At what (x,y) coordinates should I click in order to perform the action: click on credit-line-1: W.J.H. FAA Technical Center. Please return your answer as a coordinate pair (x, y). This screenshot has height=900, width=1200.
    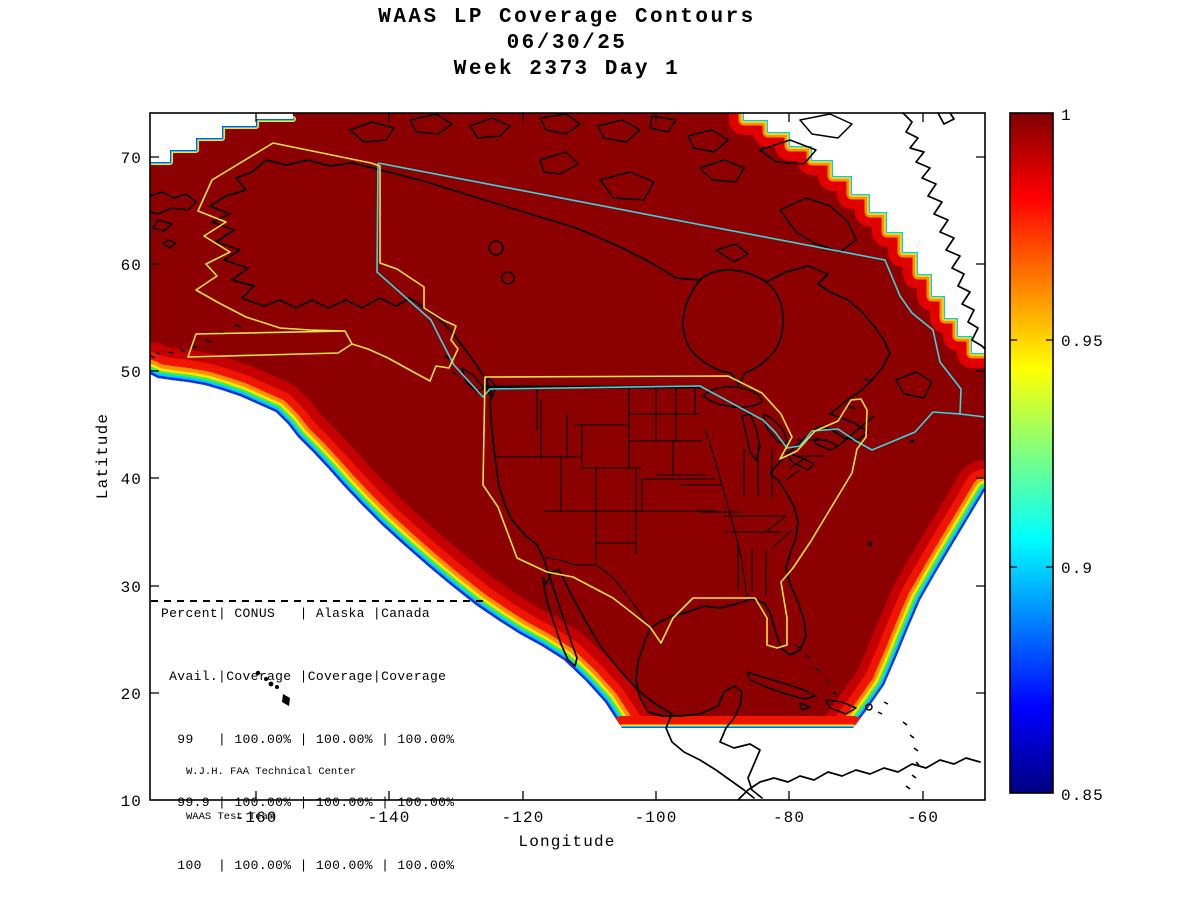
    Looking at the image, I should click on (271, 772).